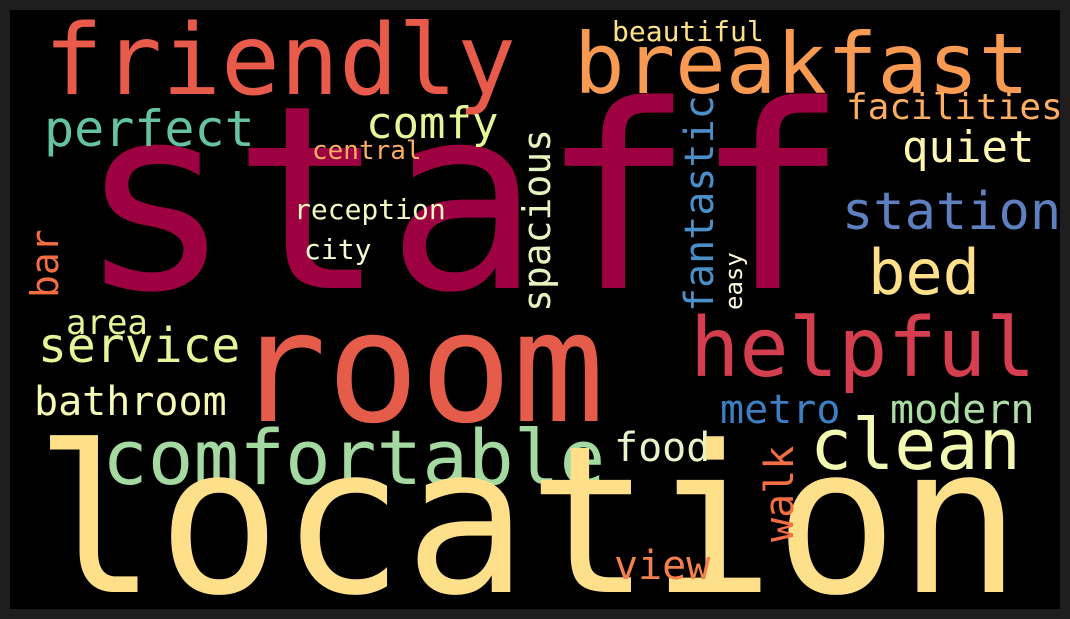 The image size is (1070, 619). What do you see at coordinates (662, 448) in the screenshot?
I see `word-food: food` at bounding box center [662, 448].